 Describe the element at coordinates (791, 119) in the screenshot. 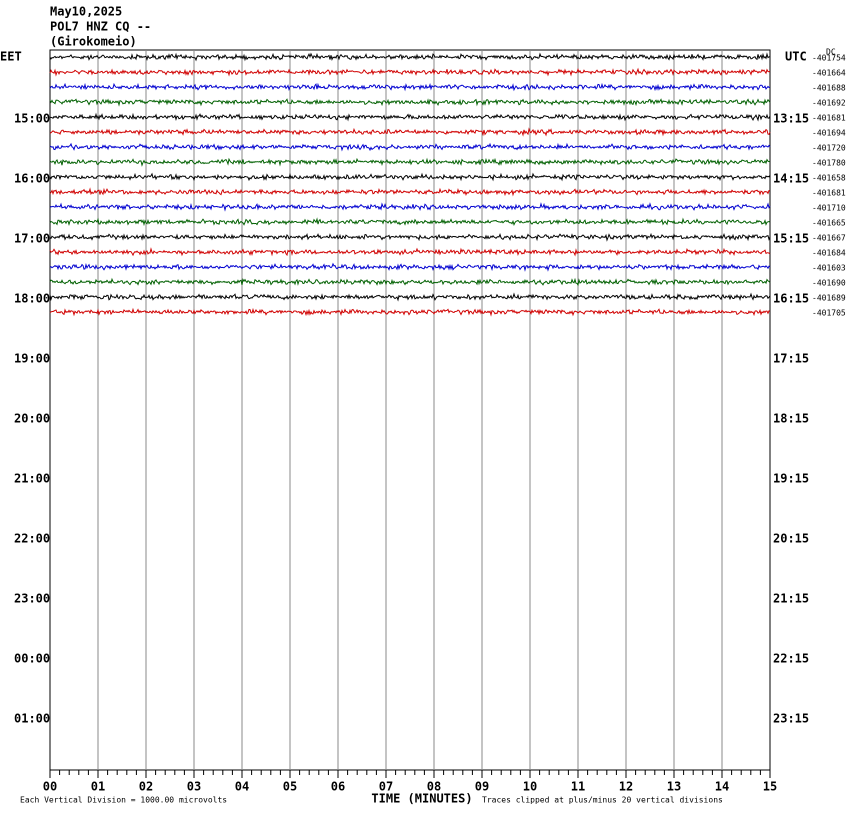

I see `right-time-label: 13:15` at that location.